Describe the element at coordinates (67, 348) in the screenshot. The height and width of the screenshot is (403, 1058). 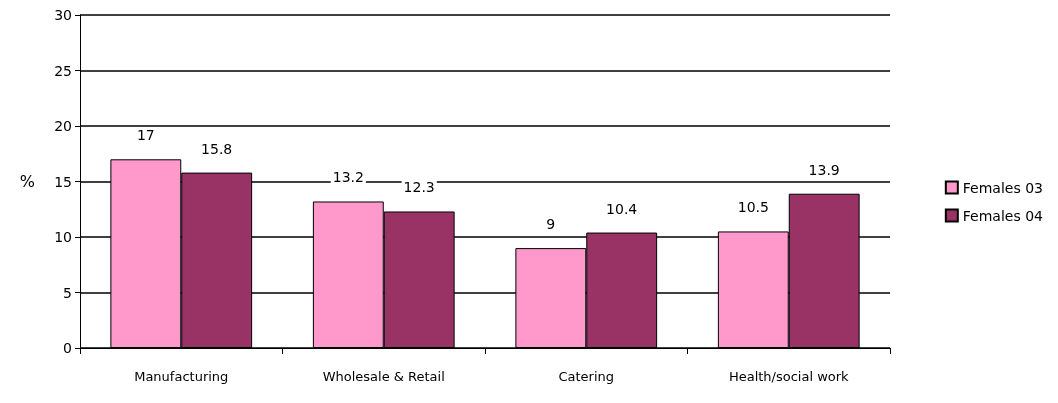
I see `y-tick-label: 0` at that location.